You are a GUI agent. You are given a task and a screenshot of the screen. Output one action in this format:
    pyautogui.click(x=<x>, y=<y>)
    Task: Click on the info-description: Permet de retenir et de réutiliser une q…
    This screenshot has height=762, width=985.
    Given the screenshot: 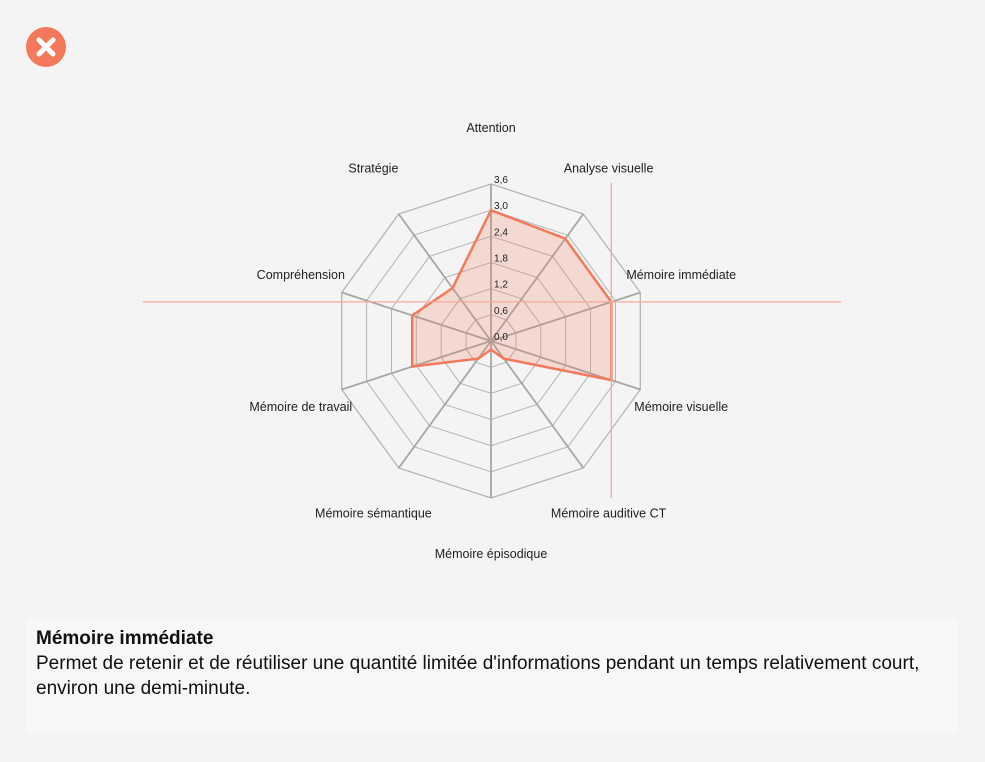 What is the action you would take?
    pyautogui.click(x=478, y=676)
    